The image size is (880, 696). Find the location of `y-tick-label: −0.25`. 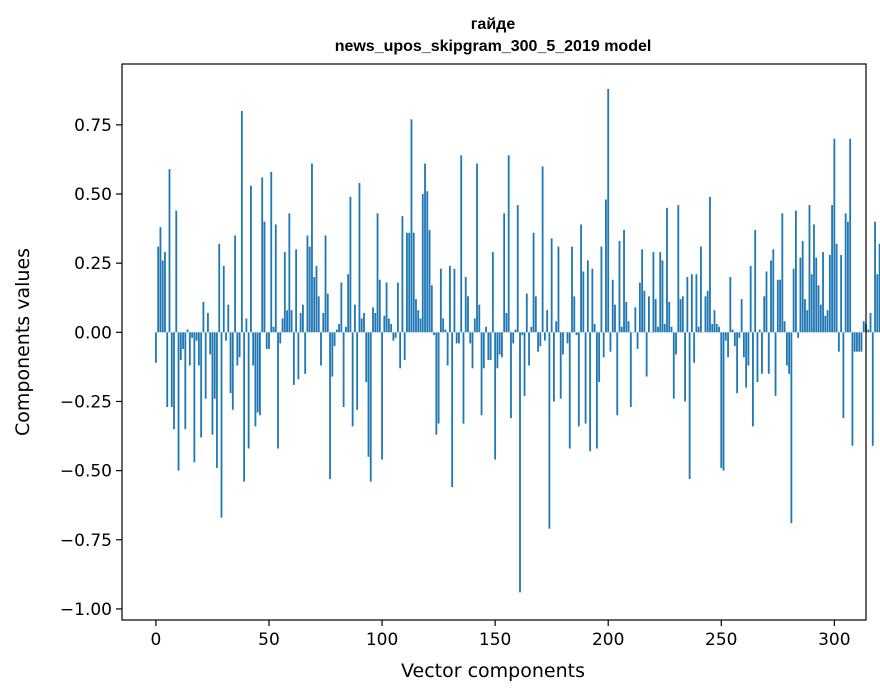

y-tick-label: −0.25 is located at coordinates (86, 402).